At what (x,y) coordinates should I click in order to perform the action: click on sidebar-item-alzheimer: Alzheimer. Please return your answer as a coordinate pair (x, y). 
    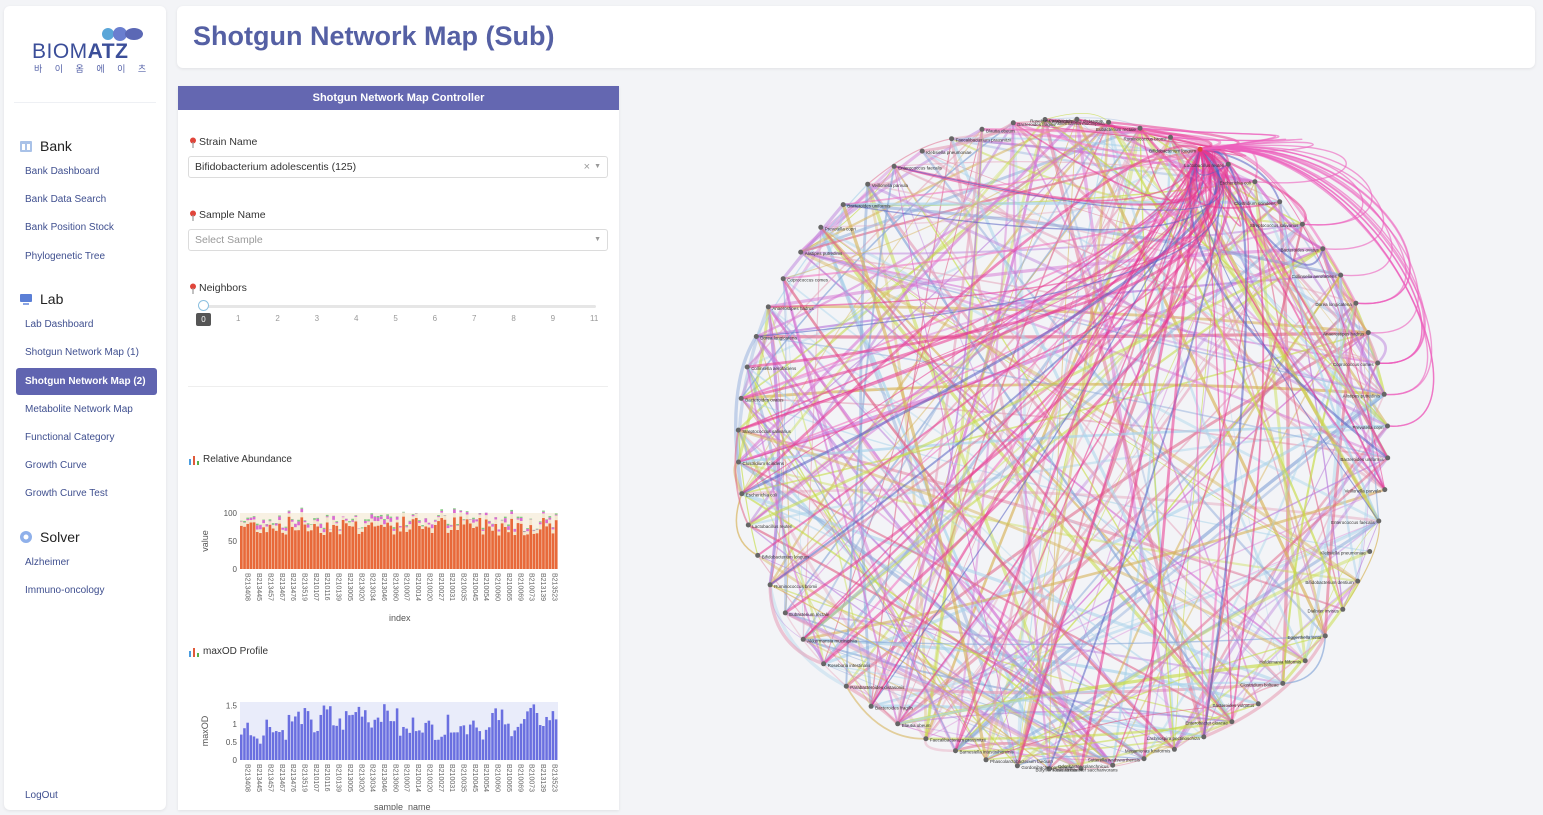
    Looking at the image, I should click on (47, 562).